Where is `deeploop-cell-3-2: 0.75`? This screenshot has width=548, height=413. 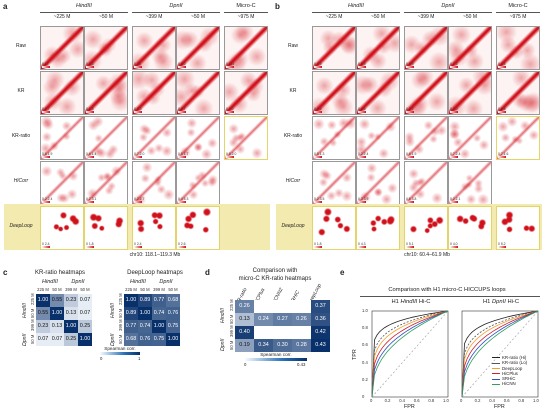
deeploop-cell-3-2: 0.75 is located at coordinates (159, 339).